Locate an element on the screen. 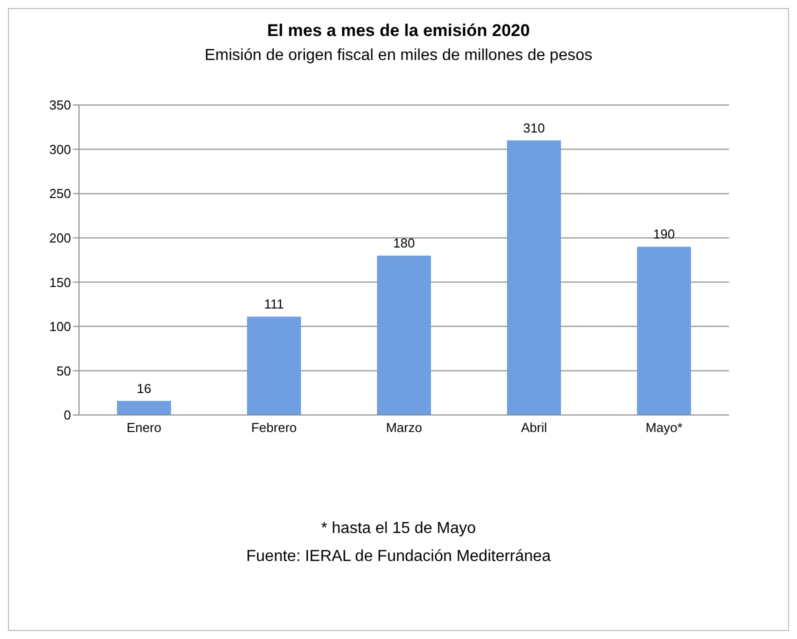 The width and height of the screenshot is (797, 639). y-tick-label: 350 is located at coordinates (60, 105).